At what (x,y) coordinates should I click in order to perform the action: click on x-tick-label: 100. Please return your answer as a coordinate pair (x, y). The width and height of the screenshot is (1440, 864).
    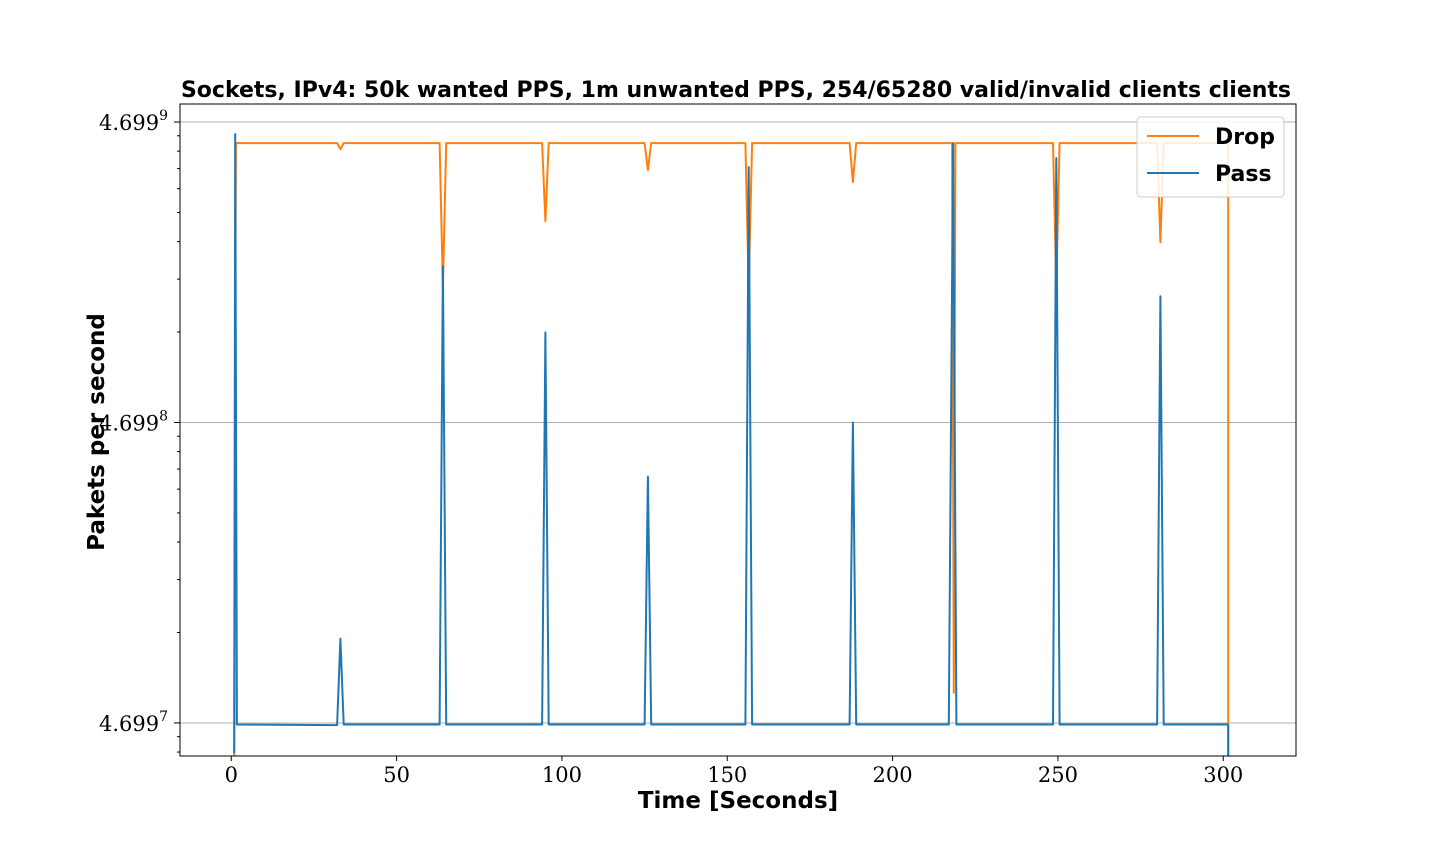
    Looking at the image, I should click on (562, 775).